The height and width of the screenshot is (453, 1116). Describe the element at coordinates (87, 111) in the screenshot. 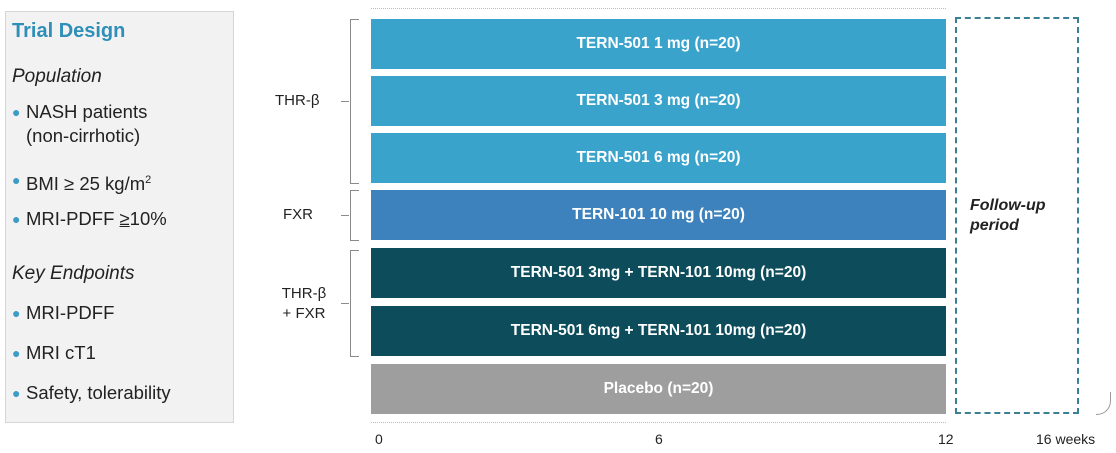

I see `population-nash-line1: NASH patients` at that location.